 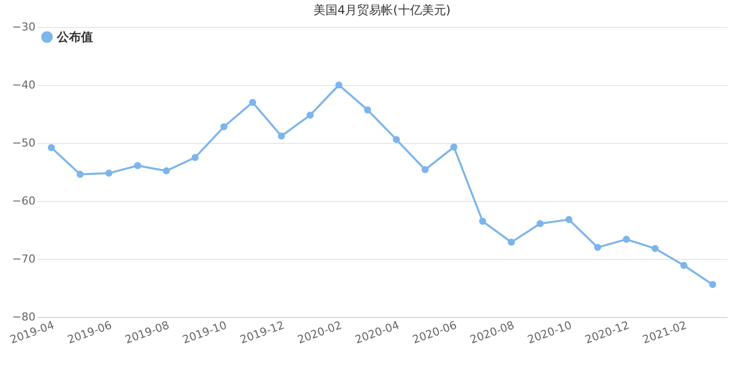 I want to click on y-tick-label: −50, so click(x=24, y=143).